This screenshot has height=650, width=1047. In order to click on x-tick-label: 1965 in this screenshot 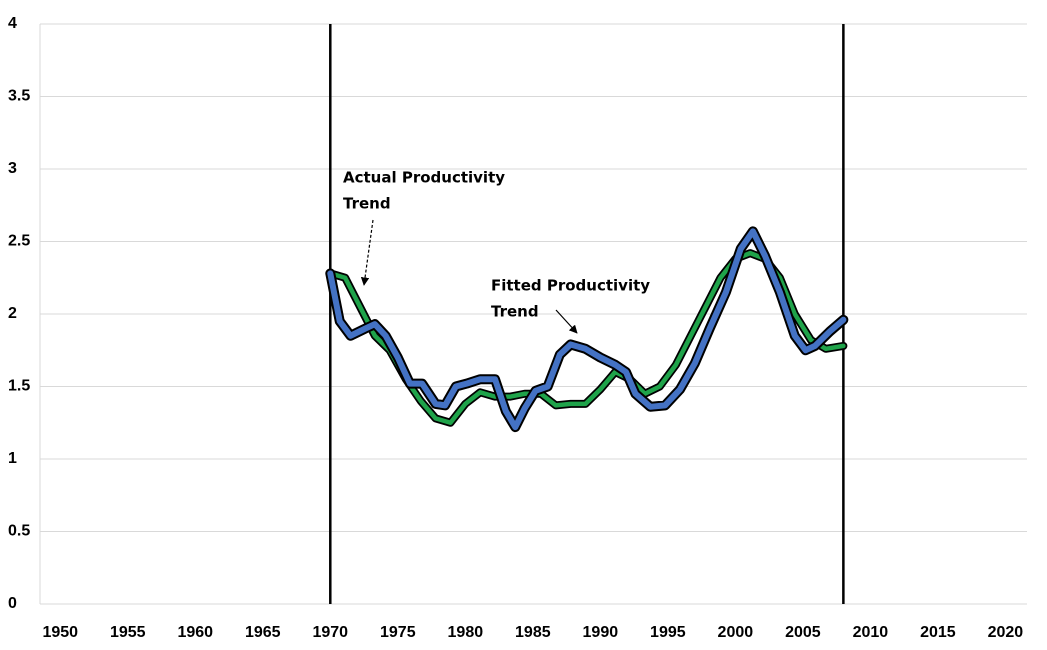, I will do `click(263, 632)`.